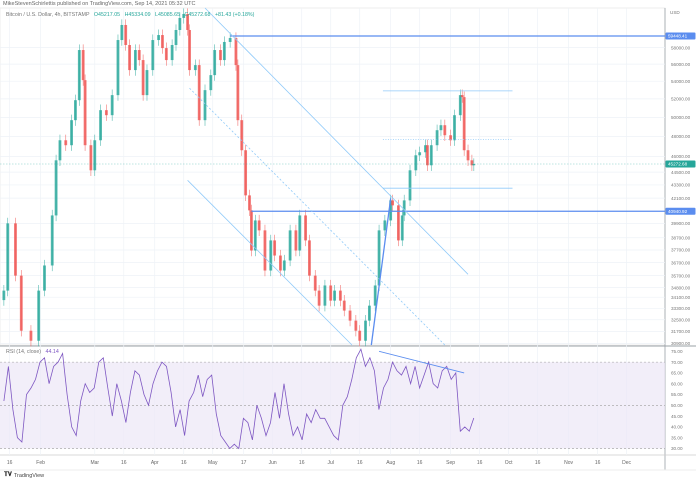 Image resolution: width=696 pixels, height=482 pixels. I want to click on rsi-line, so click(239, 399).